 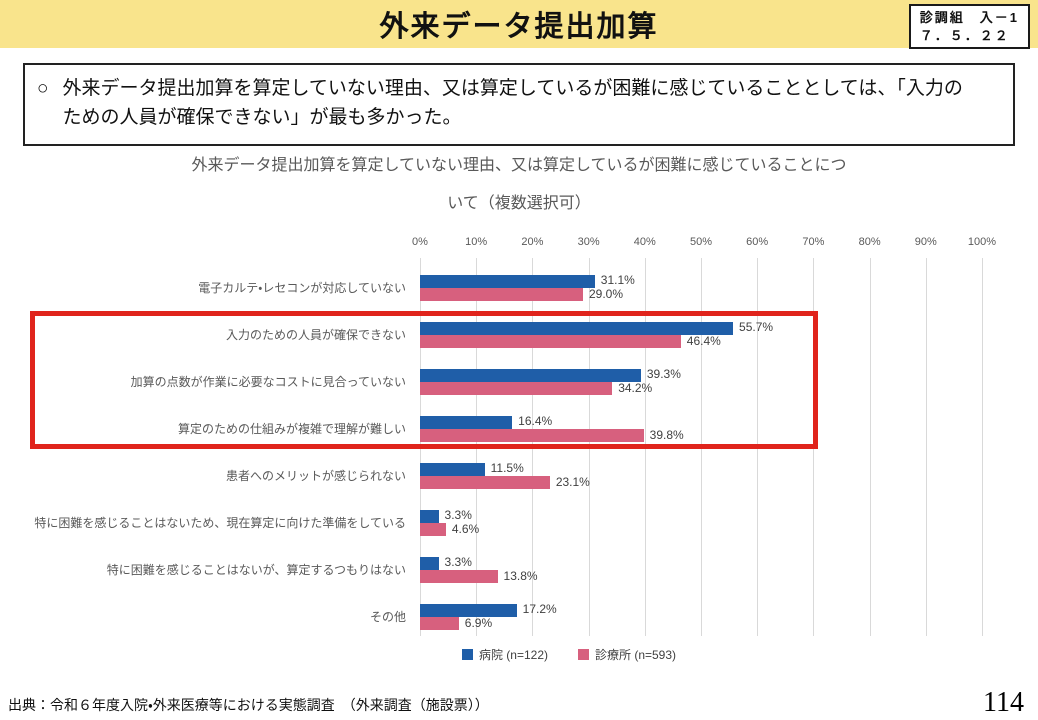 I want to click on highlight-box, so click(x=424, y=380).